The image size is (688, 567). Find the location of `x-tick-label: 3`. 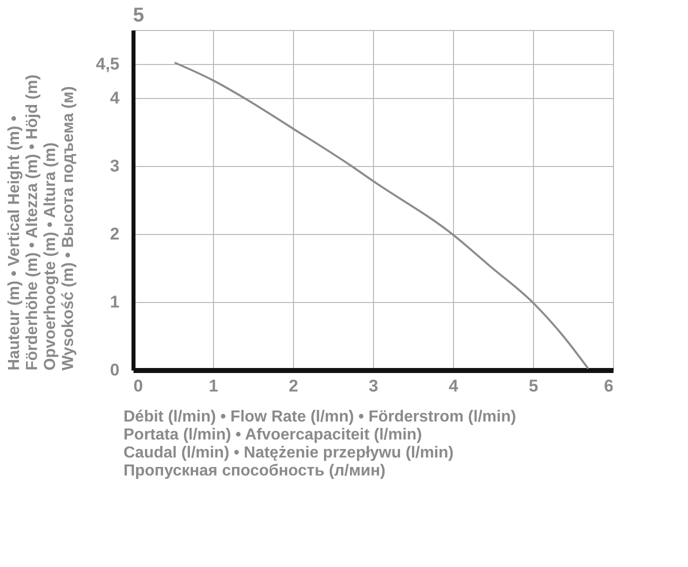

x-tick-label: 3 is located at coordinates (373, 386).